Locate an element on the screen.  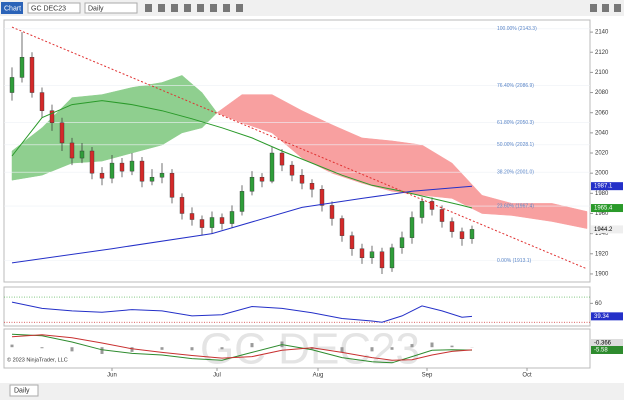
value-badge-label: 39.34 is located at coordinates (602, 317).